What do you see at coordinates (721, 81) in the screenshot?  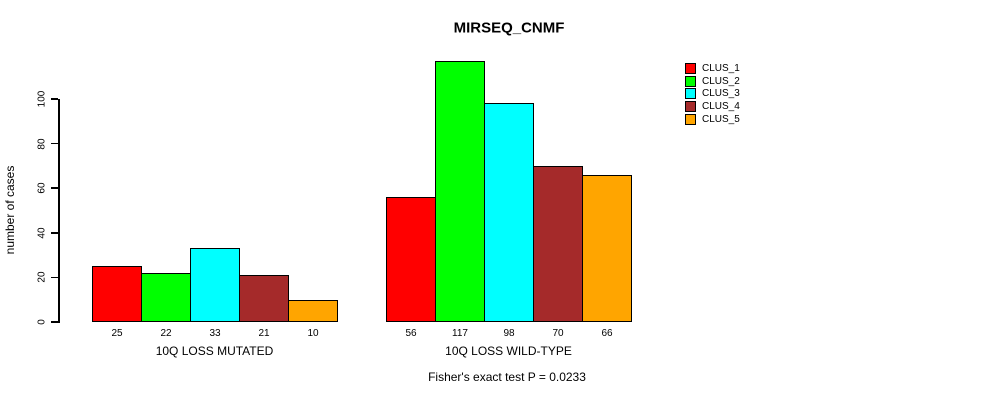 I see `legend-label-clus-2: CLUS_2` at bounding box center [721, 81].